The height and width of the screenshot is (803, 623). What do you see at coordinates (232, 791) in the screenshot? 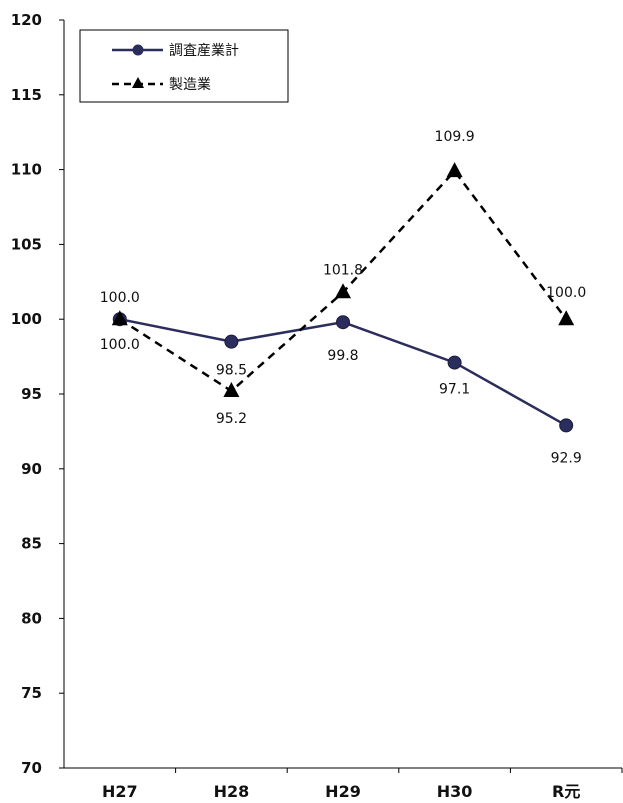
I see `x-tick-label: H28` at bounding box center [232, 791].